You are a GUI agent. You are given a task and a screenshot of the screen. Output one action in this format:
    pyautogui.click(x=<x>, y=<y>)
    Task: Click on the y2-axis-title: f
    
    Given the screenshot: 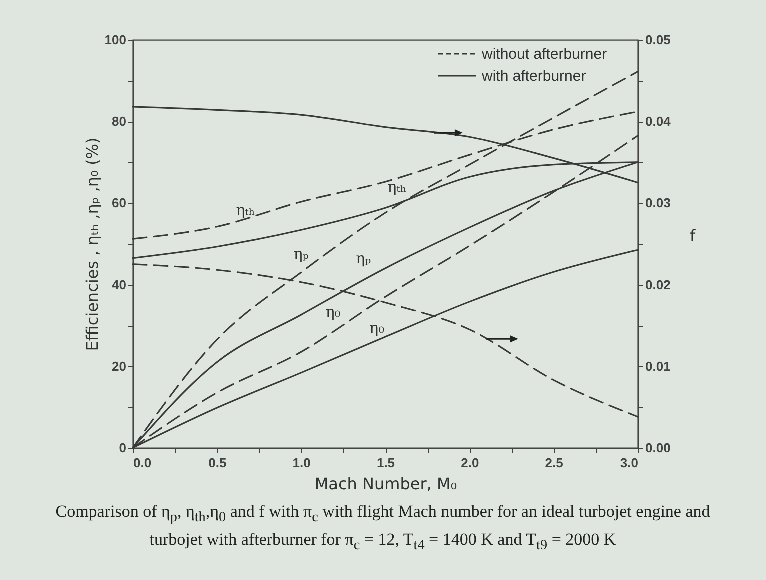 What is the action you would take?
    pyautogui.click(x=693, y=236)
    